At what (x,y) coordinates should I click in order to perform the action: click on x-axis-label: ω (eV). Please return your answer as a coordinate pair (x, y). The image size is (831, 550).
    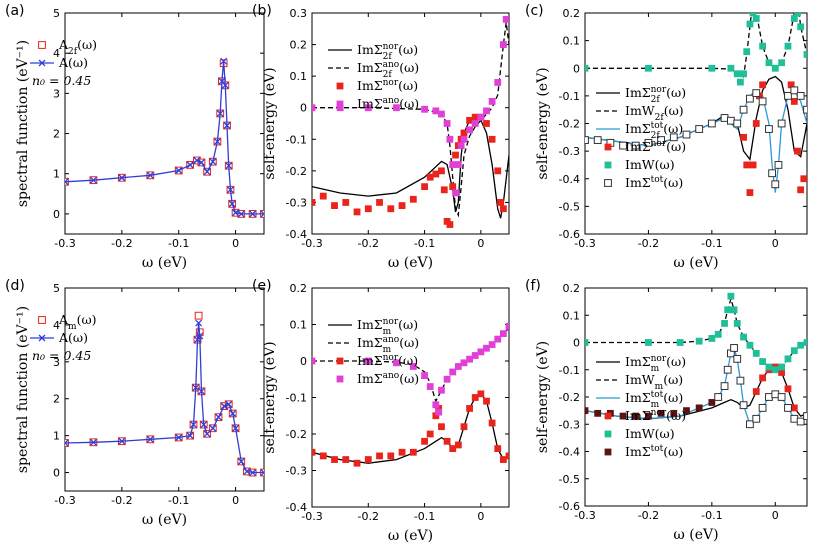
    Looking at the image, I should click on (410, 263).